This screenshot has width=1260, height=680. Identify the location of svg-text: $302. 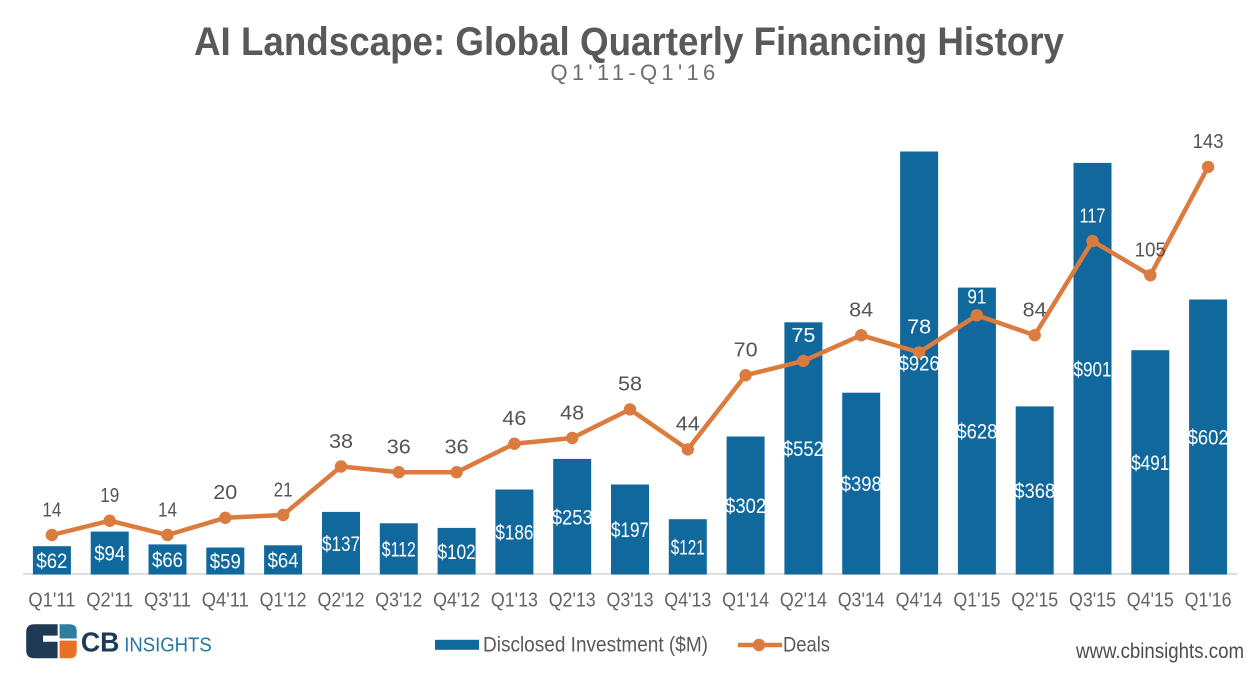
(745, 506).